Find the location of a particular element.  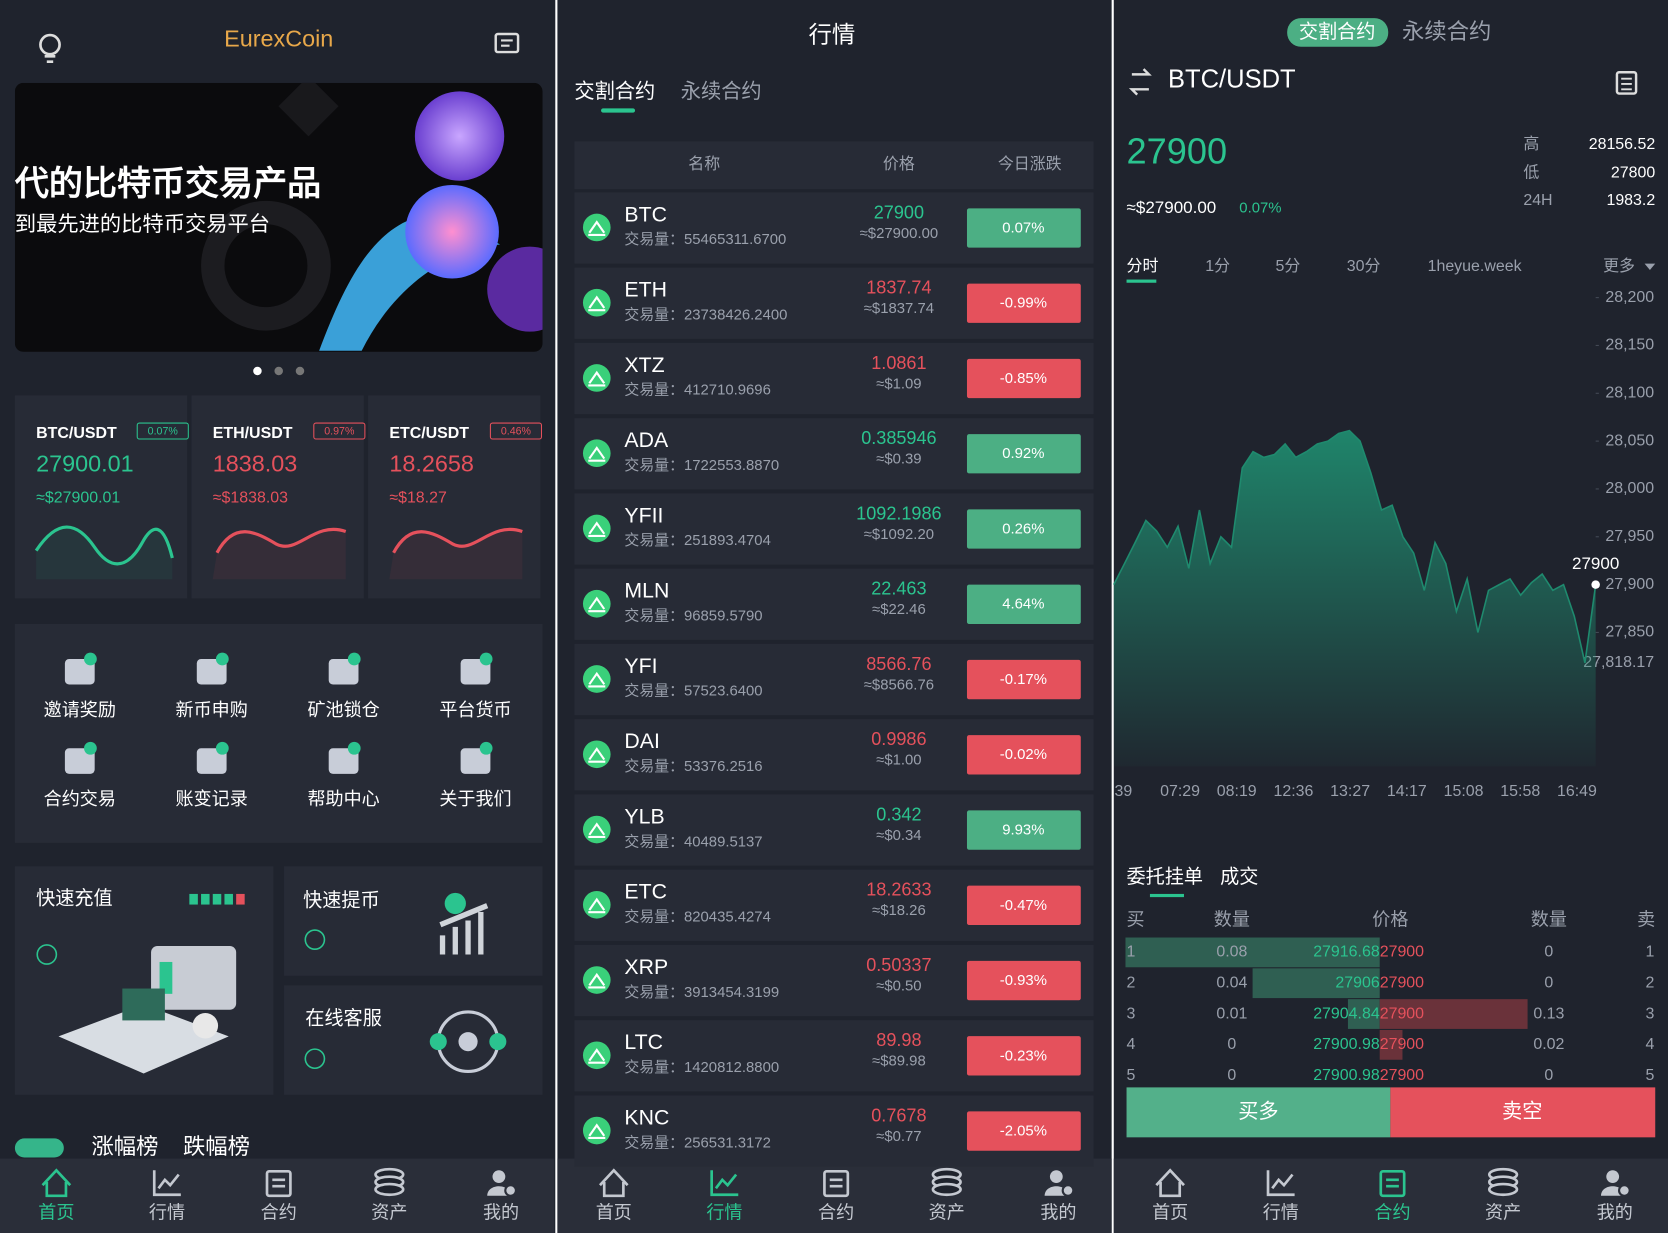

period-tab: 更多 is located at coordinates (1619, 266).